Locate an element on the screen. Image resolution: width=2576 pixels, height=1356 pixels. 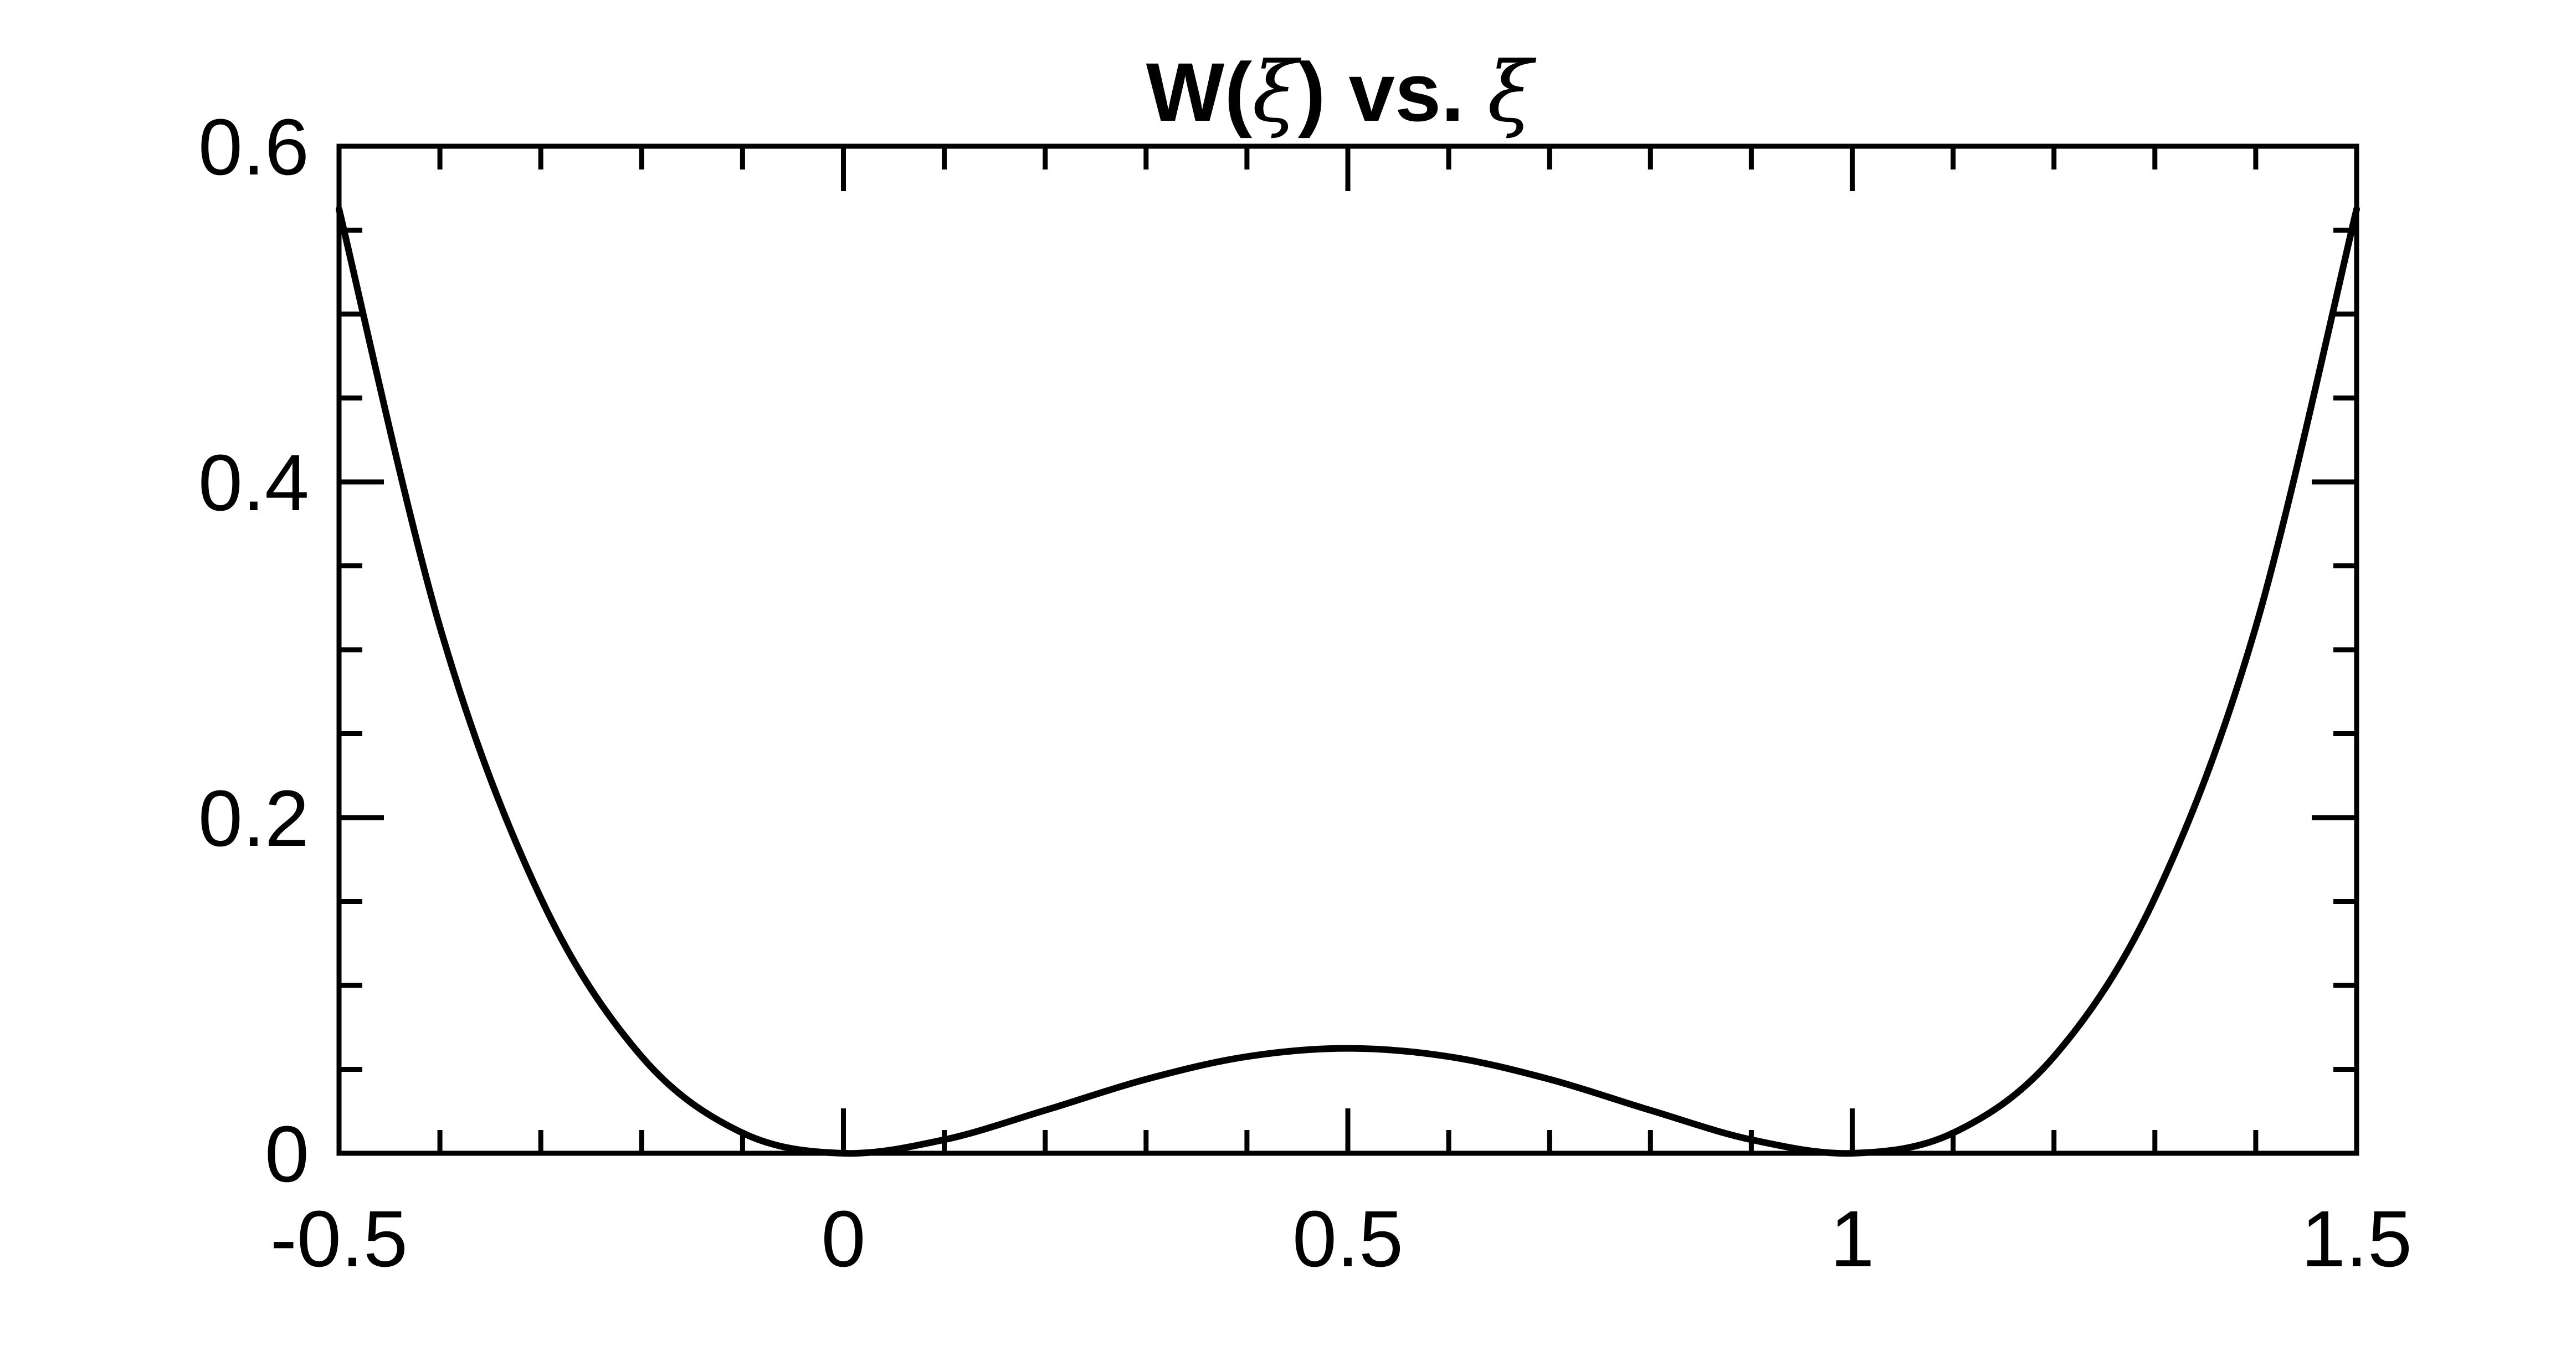
x-tick-label: -0.5 is located at coordinates (339, 1238).